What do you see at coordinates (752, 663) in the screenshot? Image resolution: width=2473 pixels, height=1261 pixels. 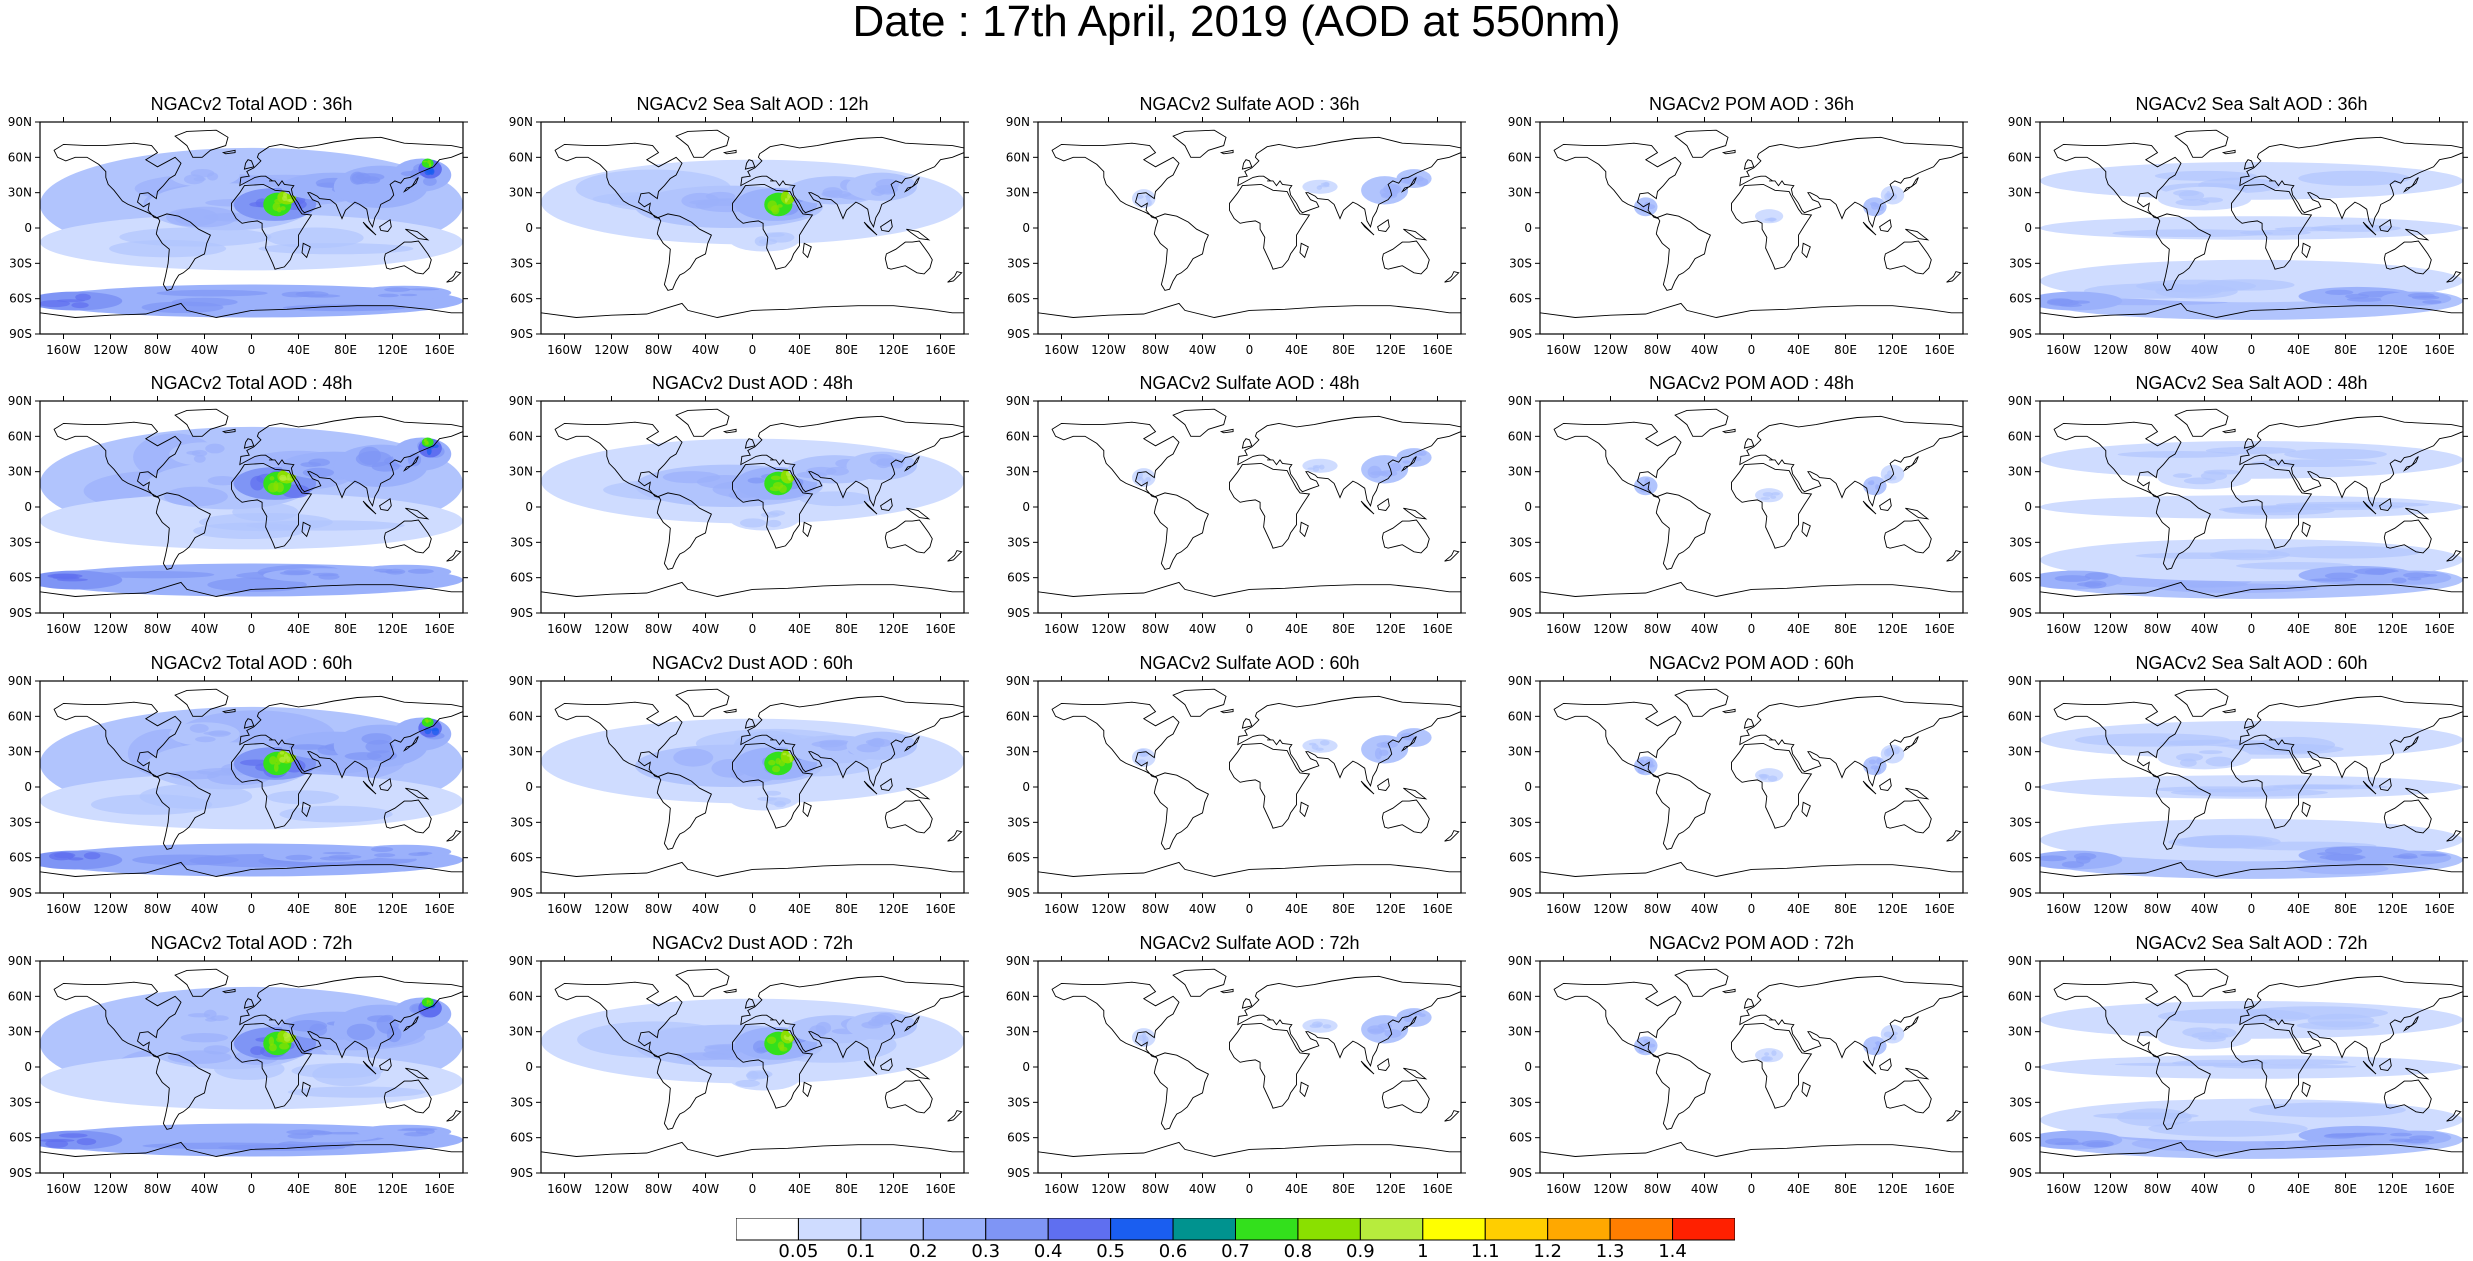 I see `panel-title: NGACv2 Dust AOD : 60h` at bounding box center [752, 663].